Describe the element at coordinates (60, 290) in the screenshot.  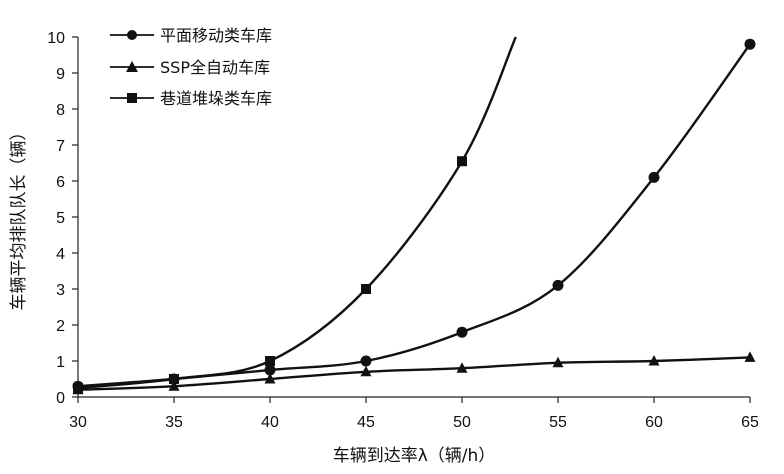
I see `y-tick-label: 3` at that location.